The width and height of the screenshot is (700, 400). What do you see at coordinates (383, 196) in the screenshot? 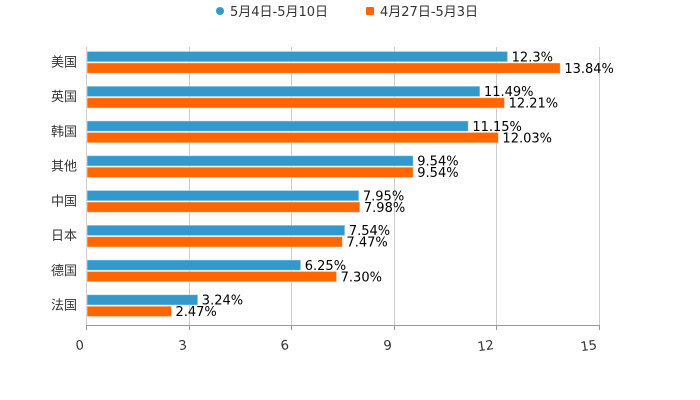
I see `data-label: 7.95%` at bounding box center [383, 196].